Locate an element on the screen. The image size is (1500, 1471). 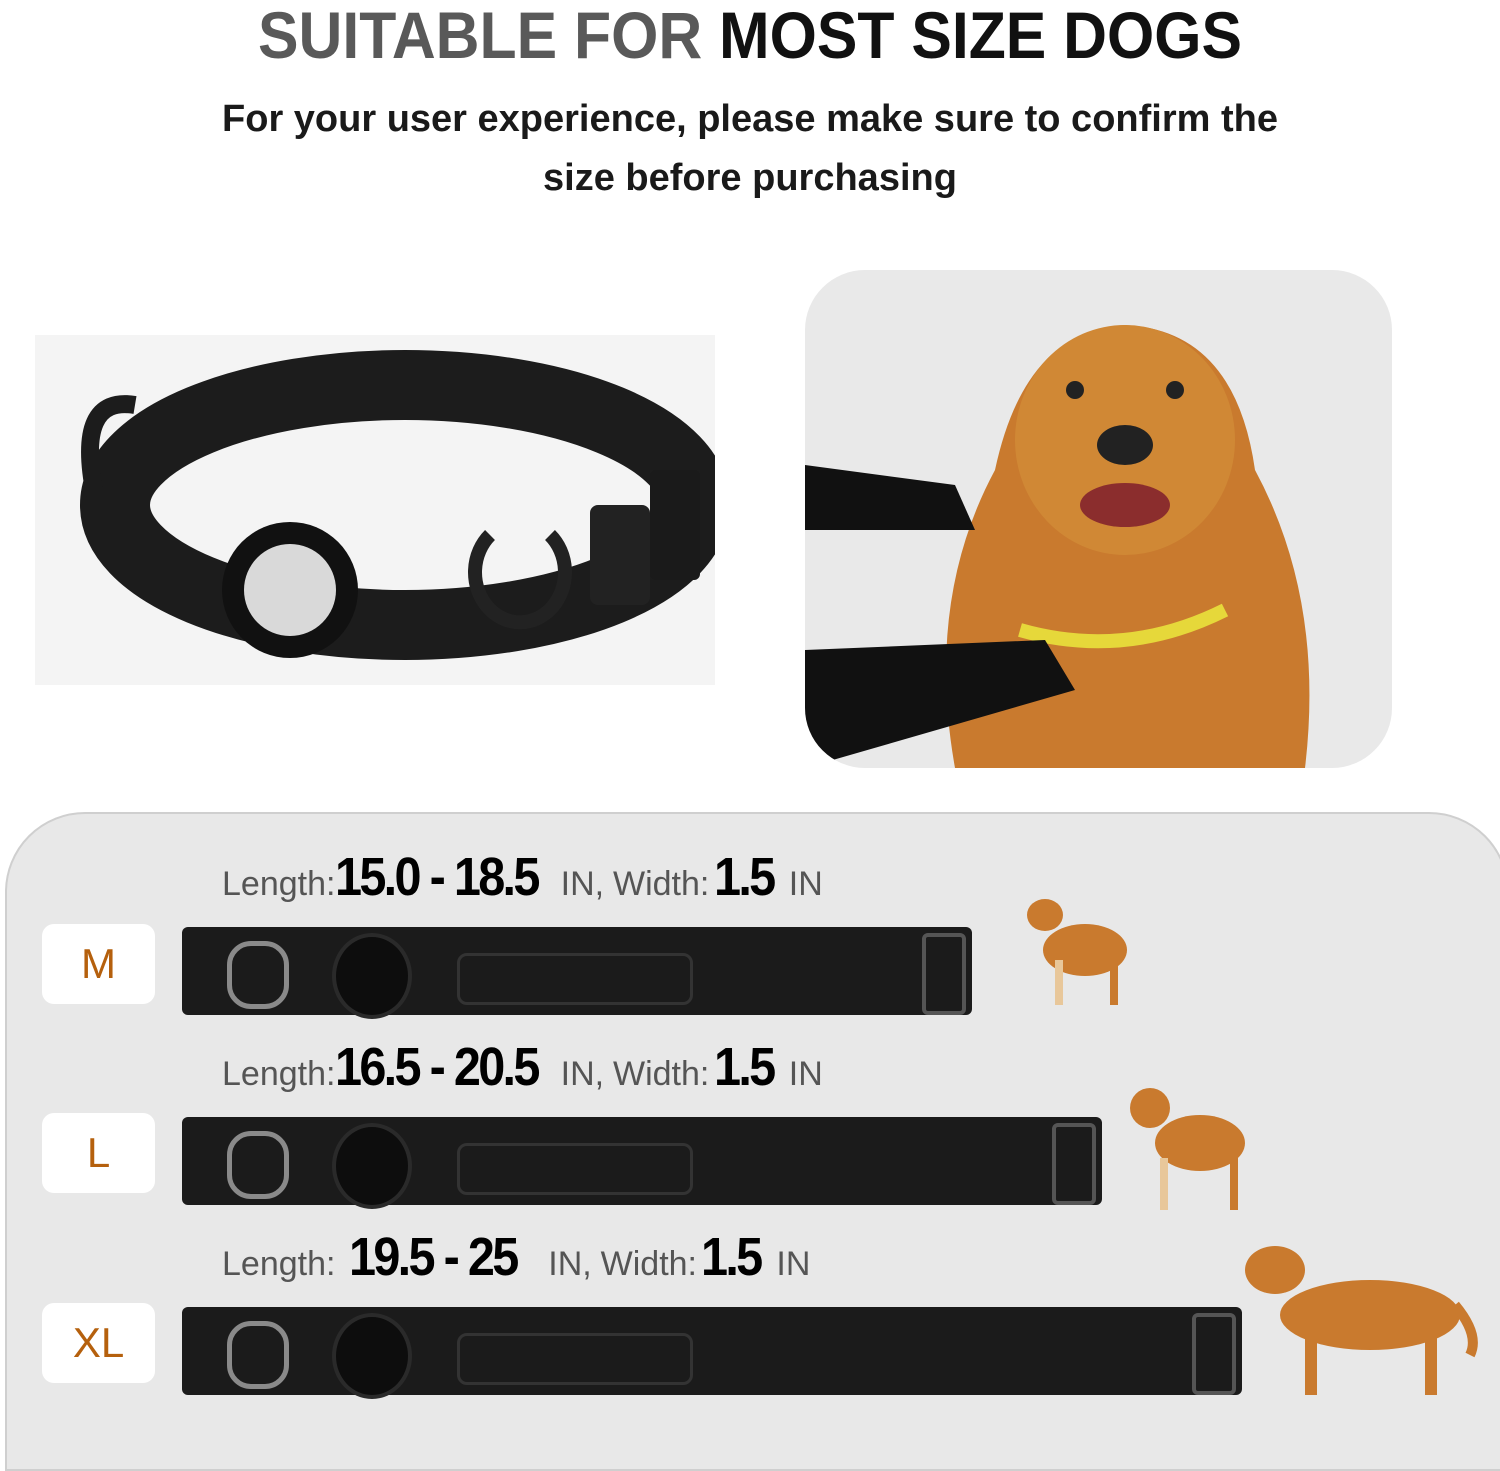
dog-measuring-photo is located at coordinates (1098, 519).